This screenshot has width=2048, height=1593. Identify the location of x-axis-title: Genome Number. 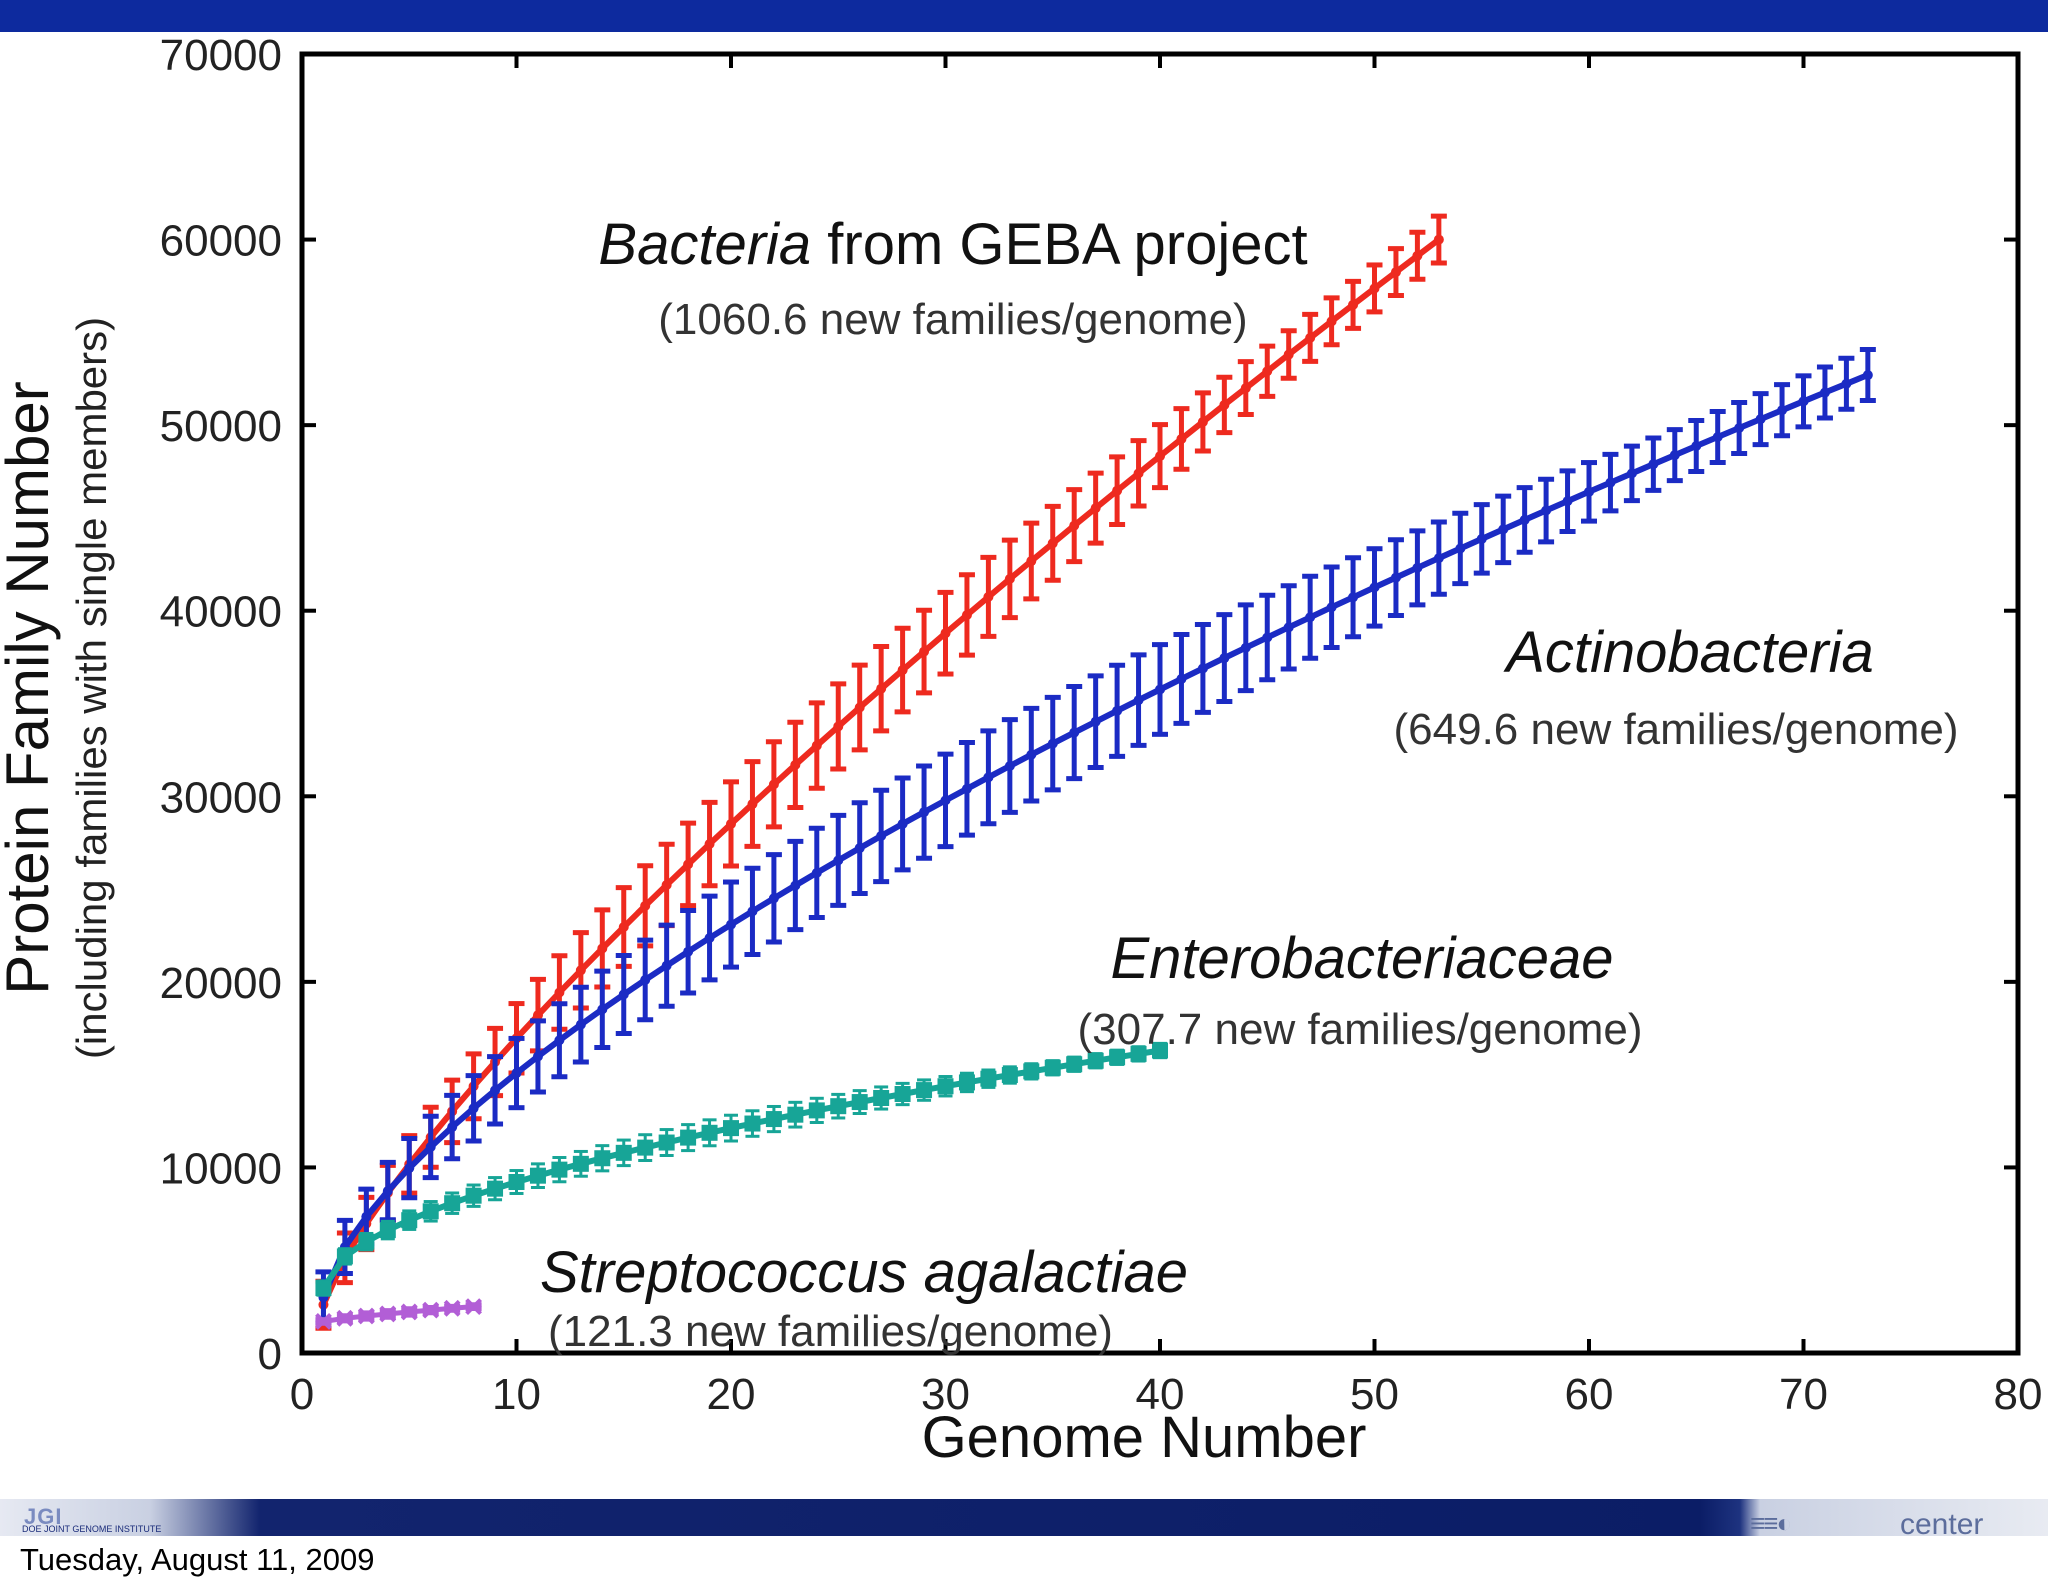
(1144, 1437).